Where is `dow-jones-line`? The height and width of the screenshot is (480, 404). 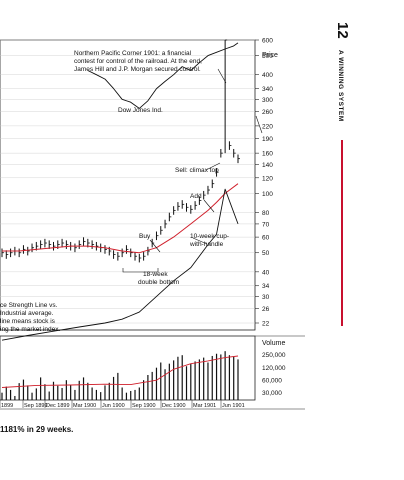 dow-jones-line is located at coordinates (163, 75).